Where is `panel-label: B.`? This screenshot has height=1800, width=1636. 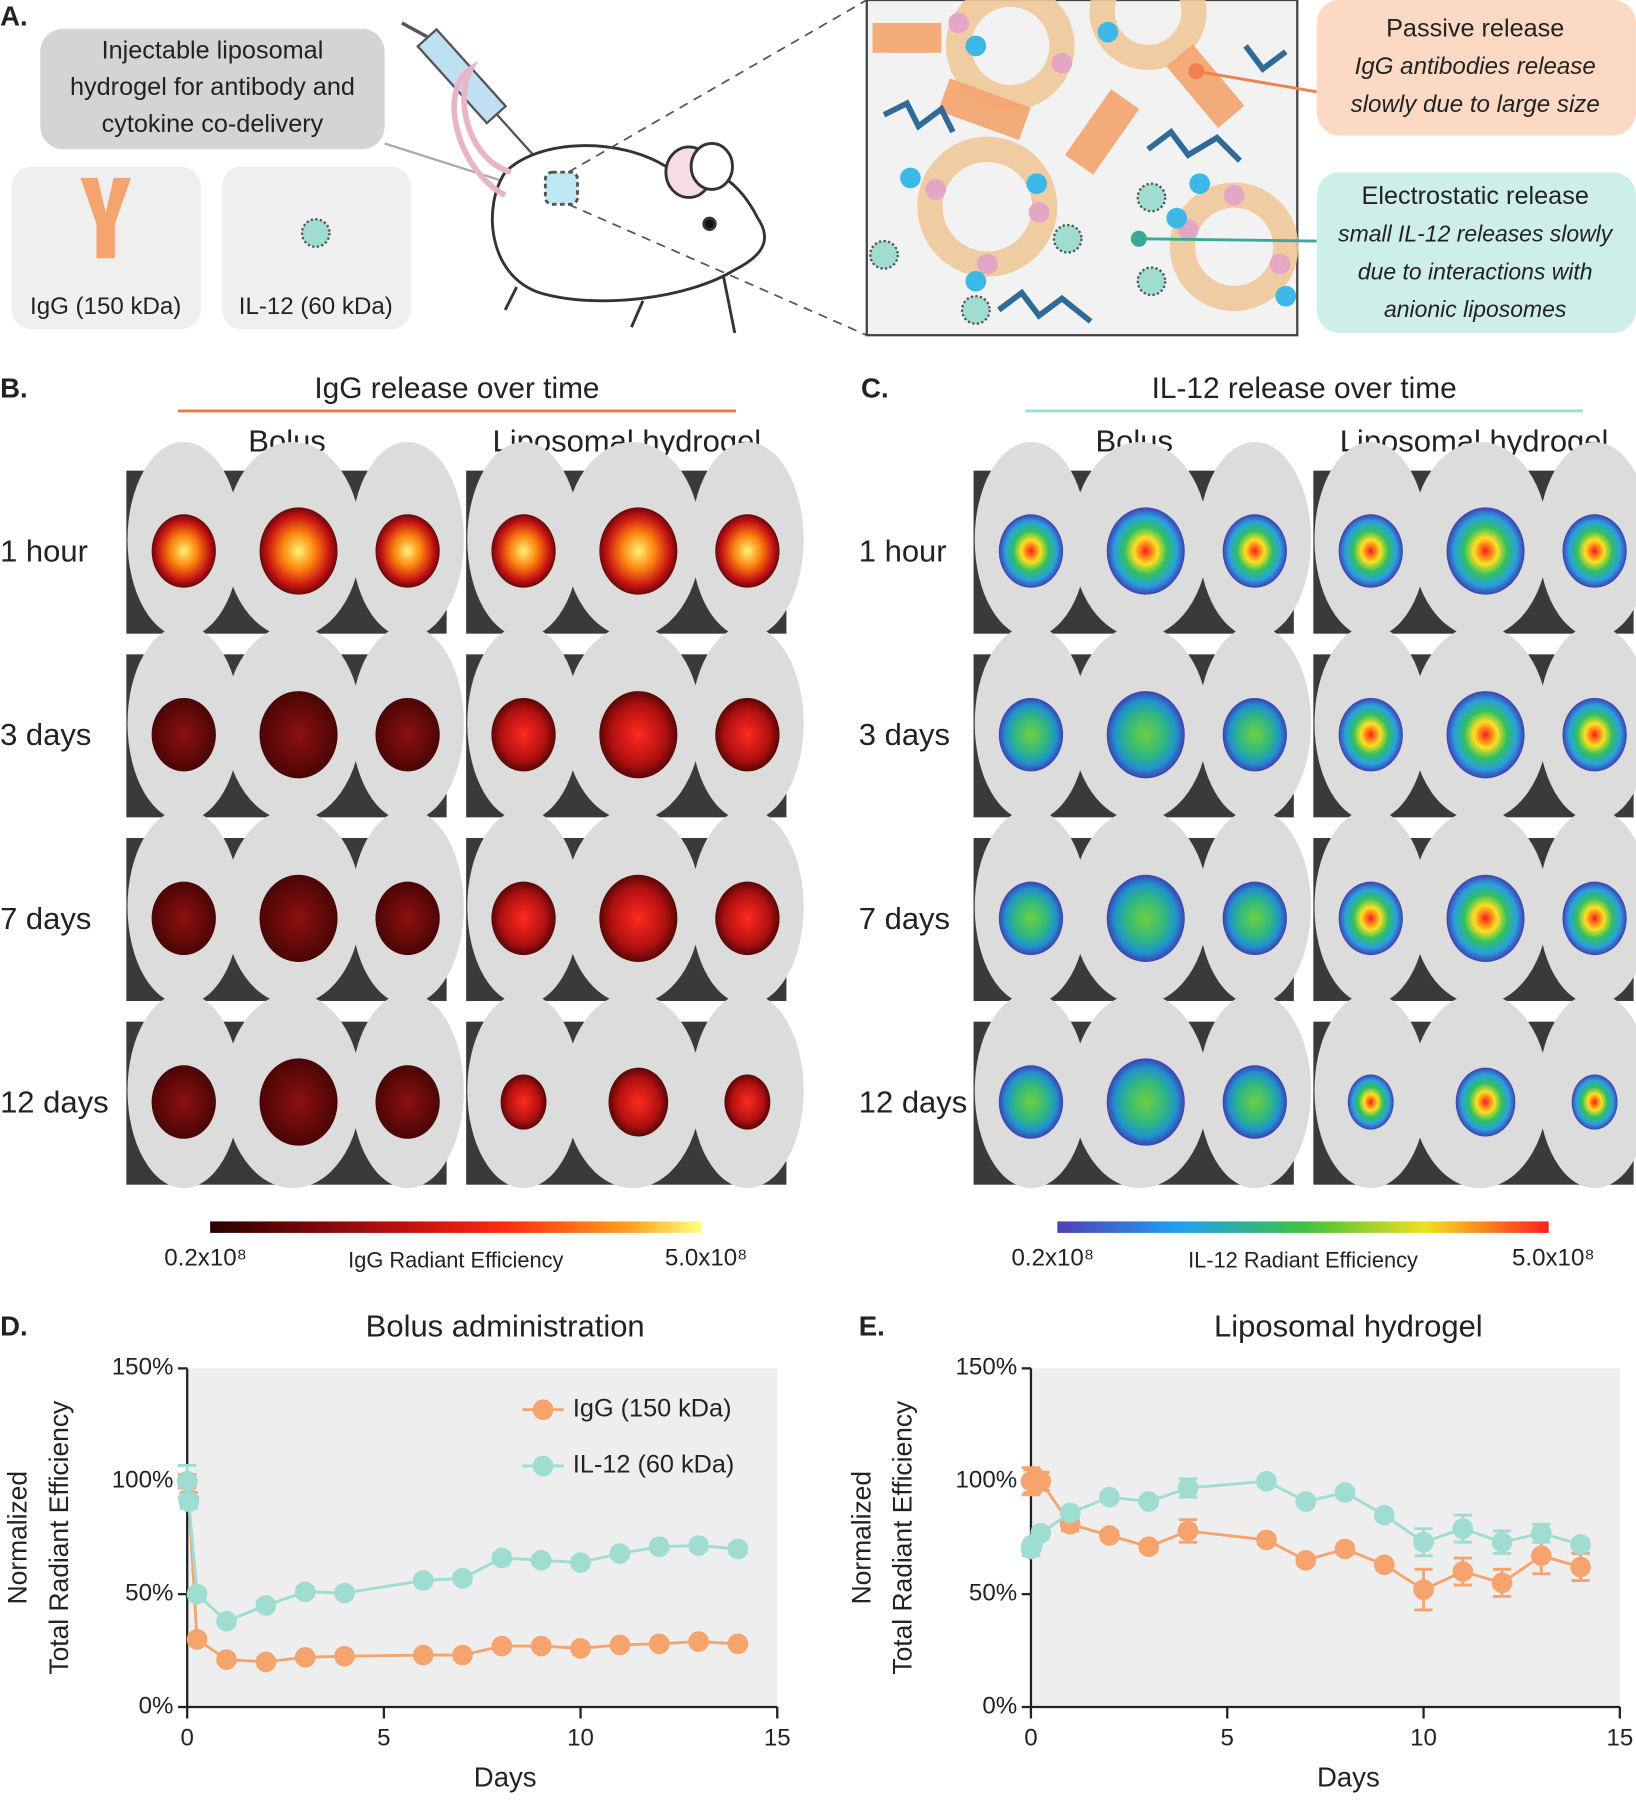
panel-label: B. is located at coordinates (14, 388).